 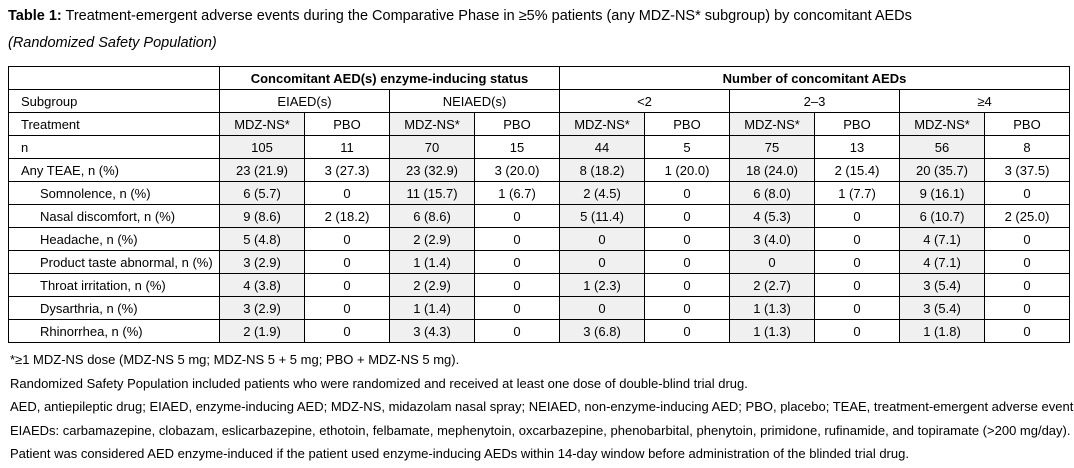 What do you see at coordinates (814, 101) in the screenshot?
I see `subgroup-2to3: 2–3` at bounding box center [814, 101].